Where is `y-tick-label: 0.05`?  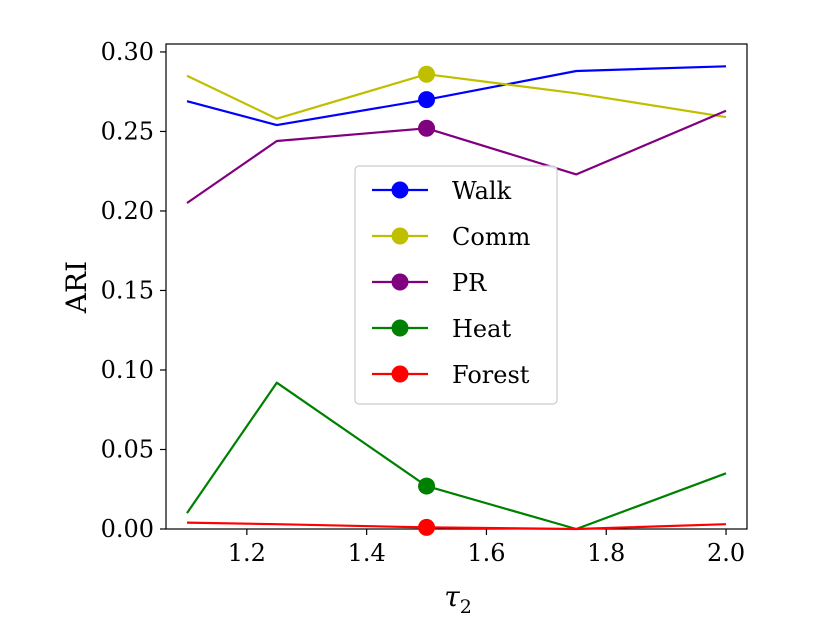 y-tick-label: 0.05 is located at coordinates (127, 449).